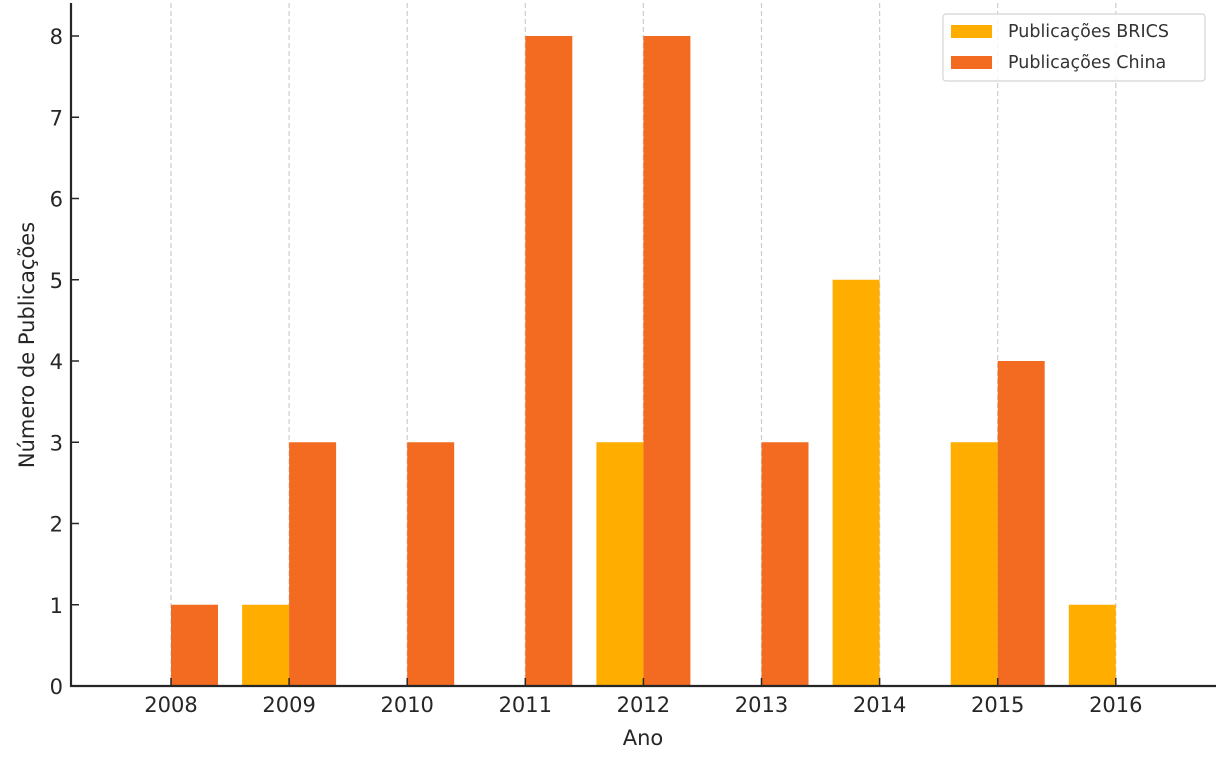  What do you see at coordinates (1092, 645) in the screenshot?
I see `bar-brics-2016` at bounding box center [1092, 645].